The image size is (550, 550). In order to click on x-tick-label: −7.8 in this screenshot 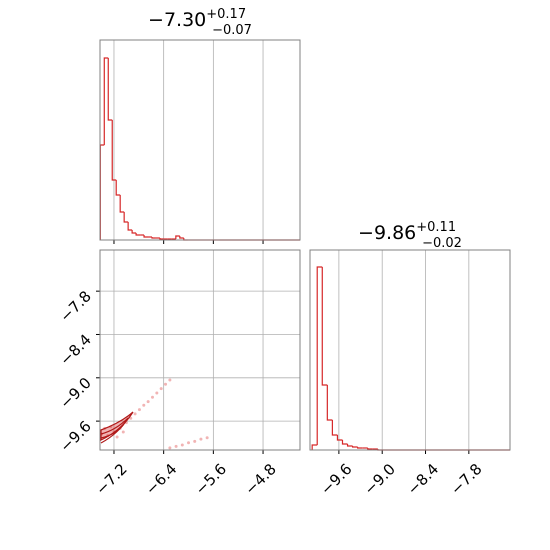, I will do `click(466, 479)`.